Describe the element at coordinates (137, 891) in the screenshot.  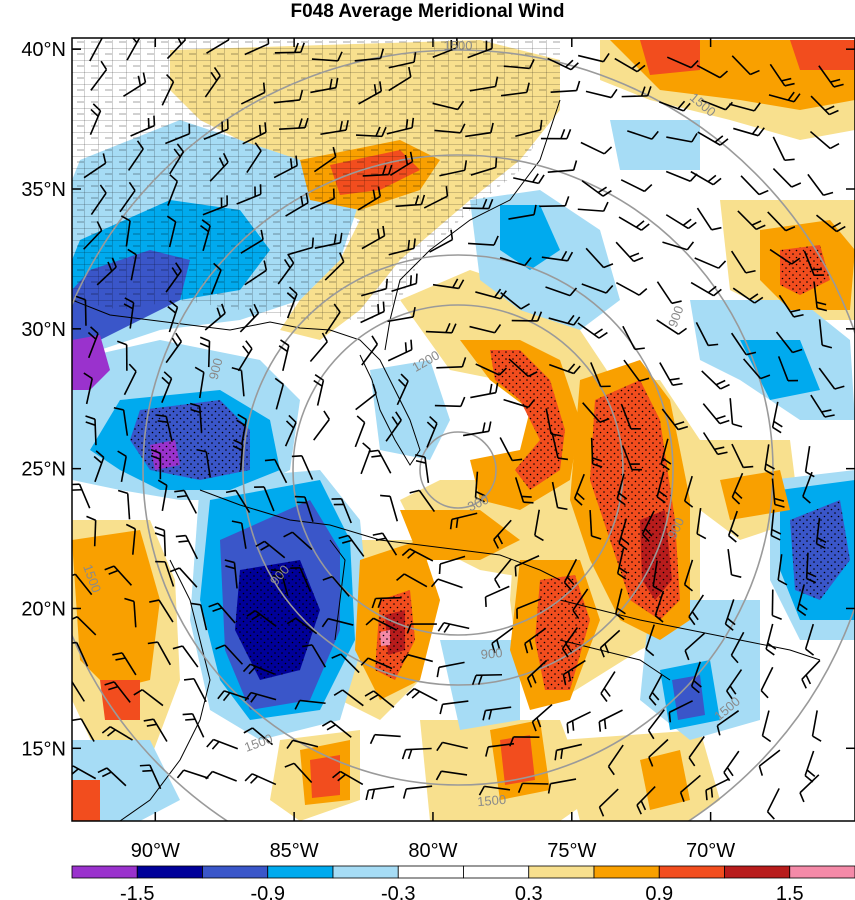
I see `colorbar-label: -1.5` at that location.